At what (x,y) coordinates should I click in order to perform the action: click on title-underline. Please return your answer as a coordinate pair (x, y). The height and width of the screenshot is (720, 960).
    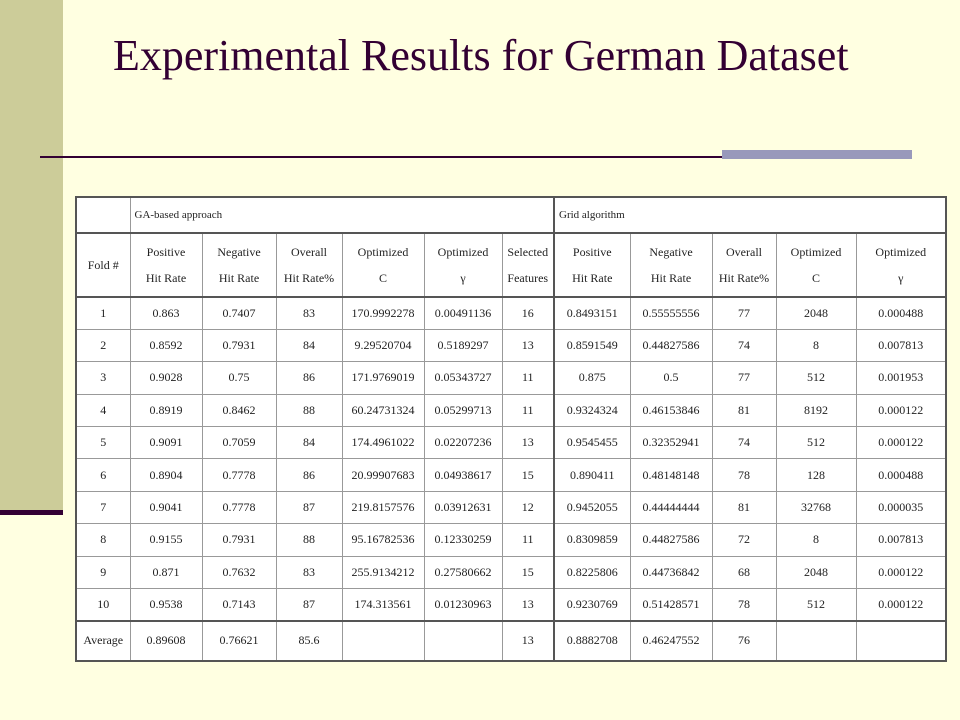
    Looking at the image, I should click on (381, 157).